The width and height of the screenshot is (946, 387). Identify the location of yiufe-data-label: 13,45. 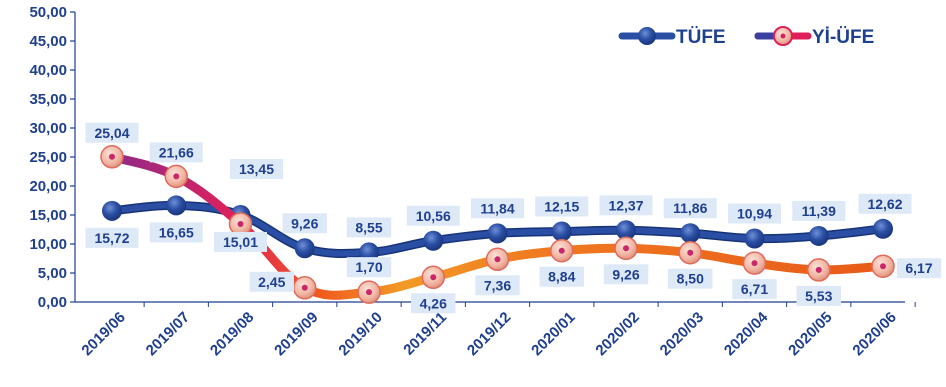
(256, 169).